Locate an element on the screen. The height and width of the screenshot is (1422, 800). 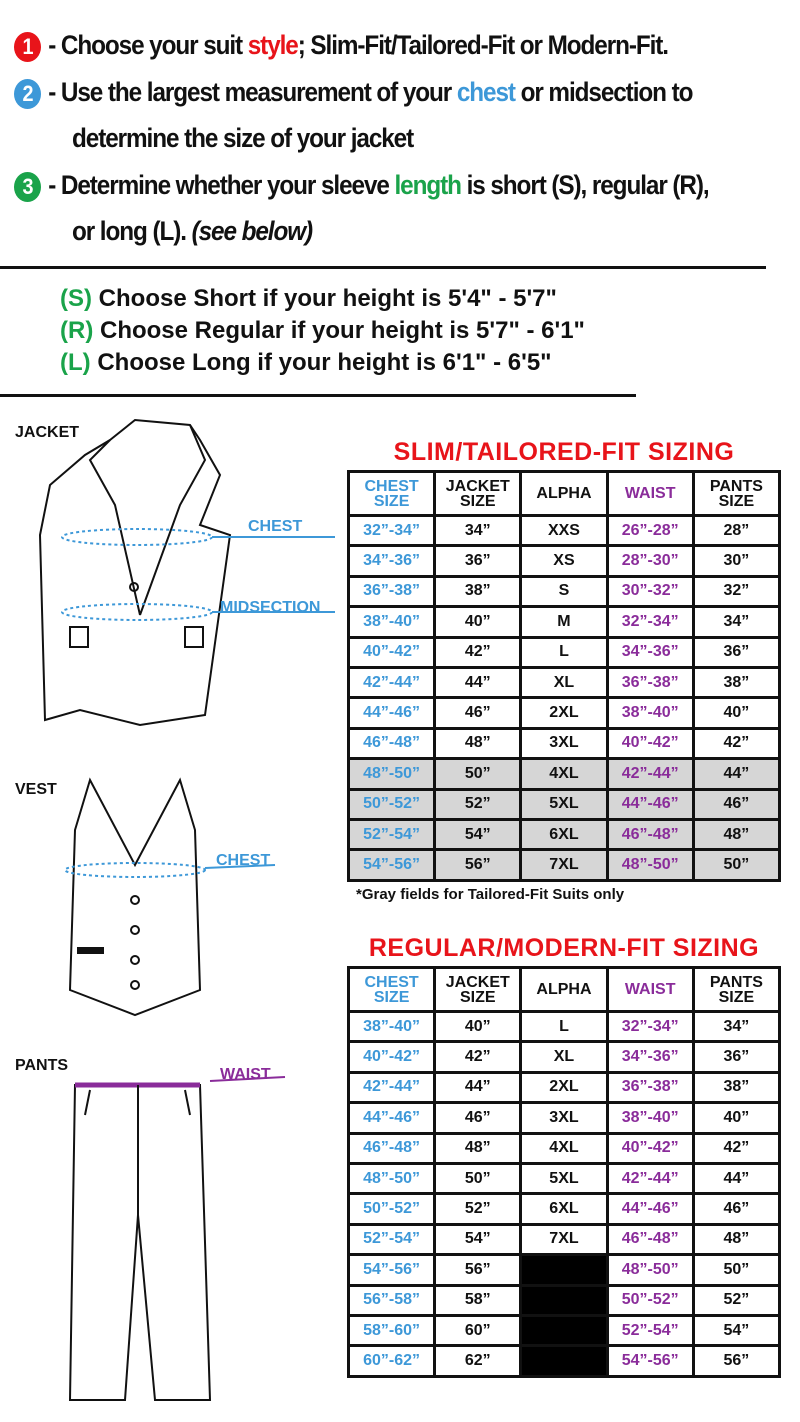
see-below-note: (see below) is located at coordinates (252, 231).